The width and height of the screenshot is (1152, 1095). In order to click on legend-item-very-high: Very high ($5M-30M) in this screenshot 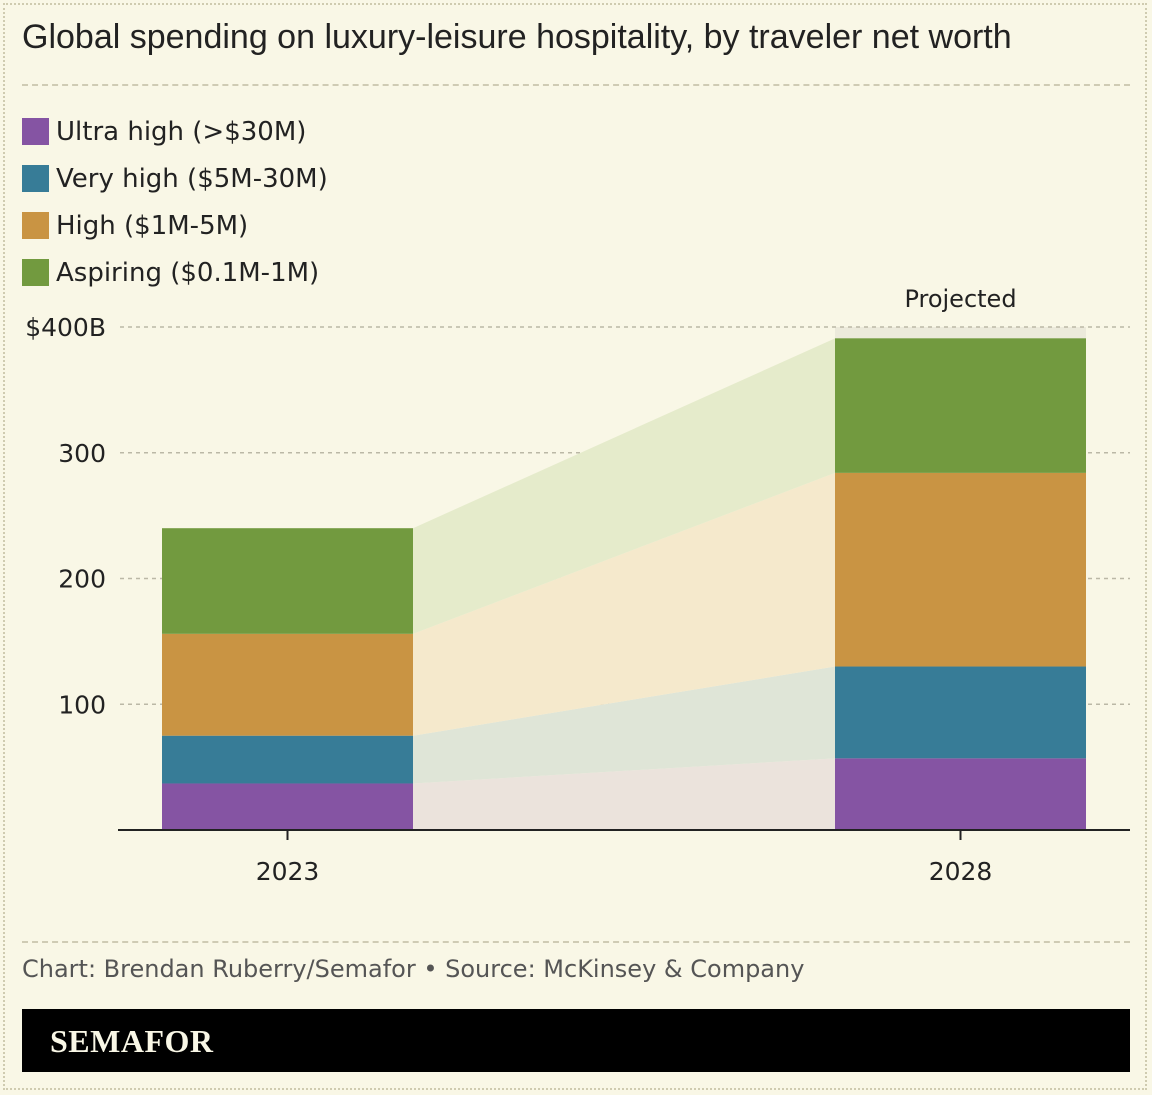, I will do `click(175, 178)`.